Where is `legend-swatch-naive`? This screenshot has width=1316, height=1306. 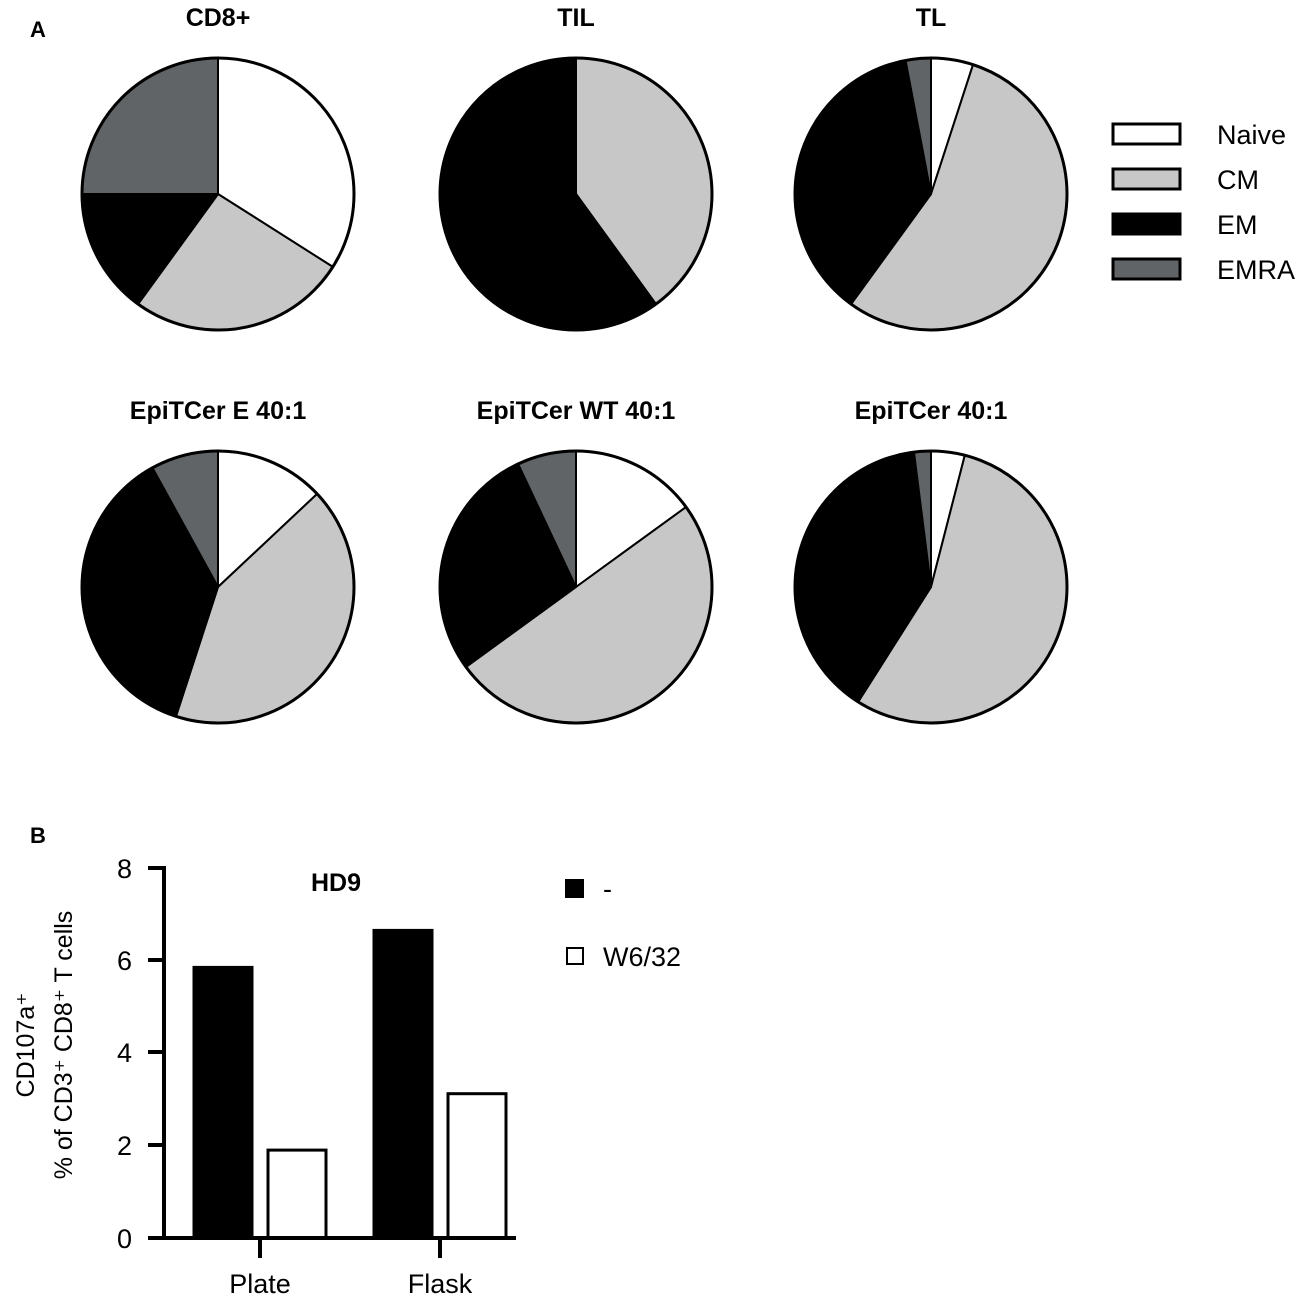 legend-swatch-naive is located at coordinates (1146, 134).